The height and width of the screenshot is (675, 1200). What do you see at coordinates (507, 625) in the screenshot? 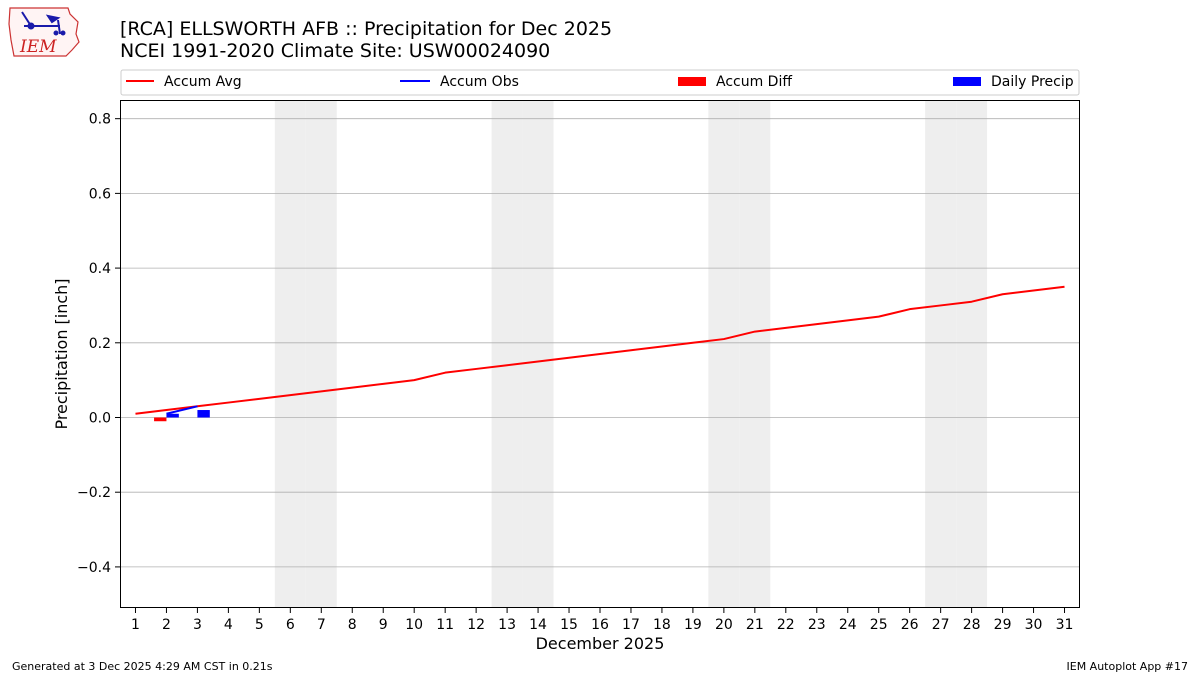
I see `x-tick-label: 13` at bounding box center [507, 625].